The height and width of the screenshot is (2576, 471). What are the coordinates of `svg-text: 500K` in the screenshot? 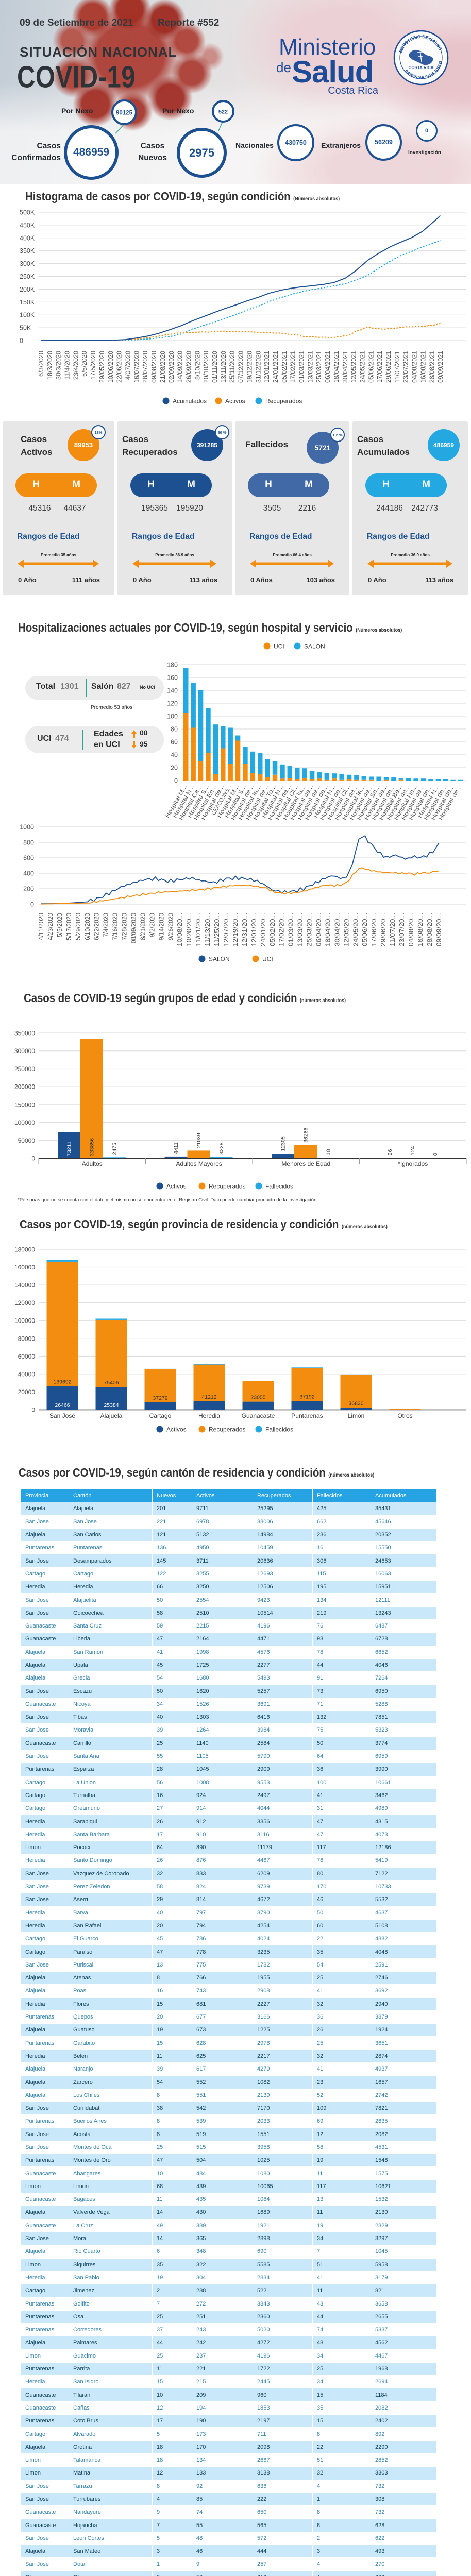 It's located at (27, 212).